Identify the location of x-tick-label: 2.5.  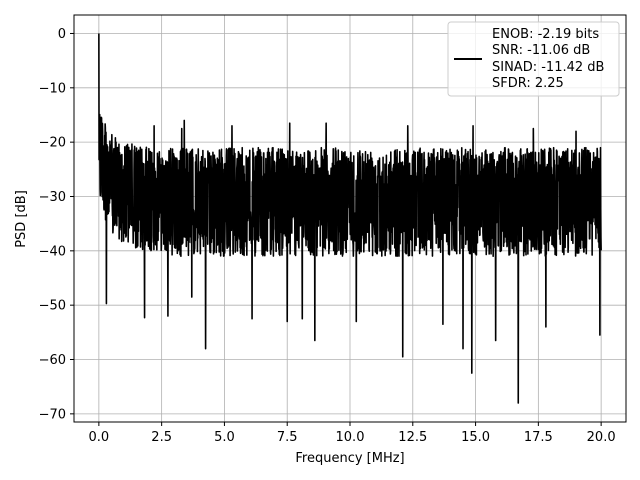
(161, 437).